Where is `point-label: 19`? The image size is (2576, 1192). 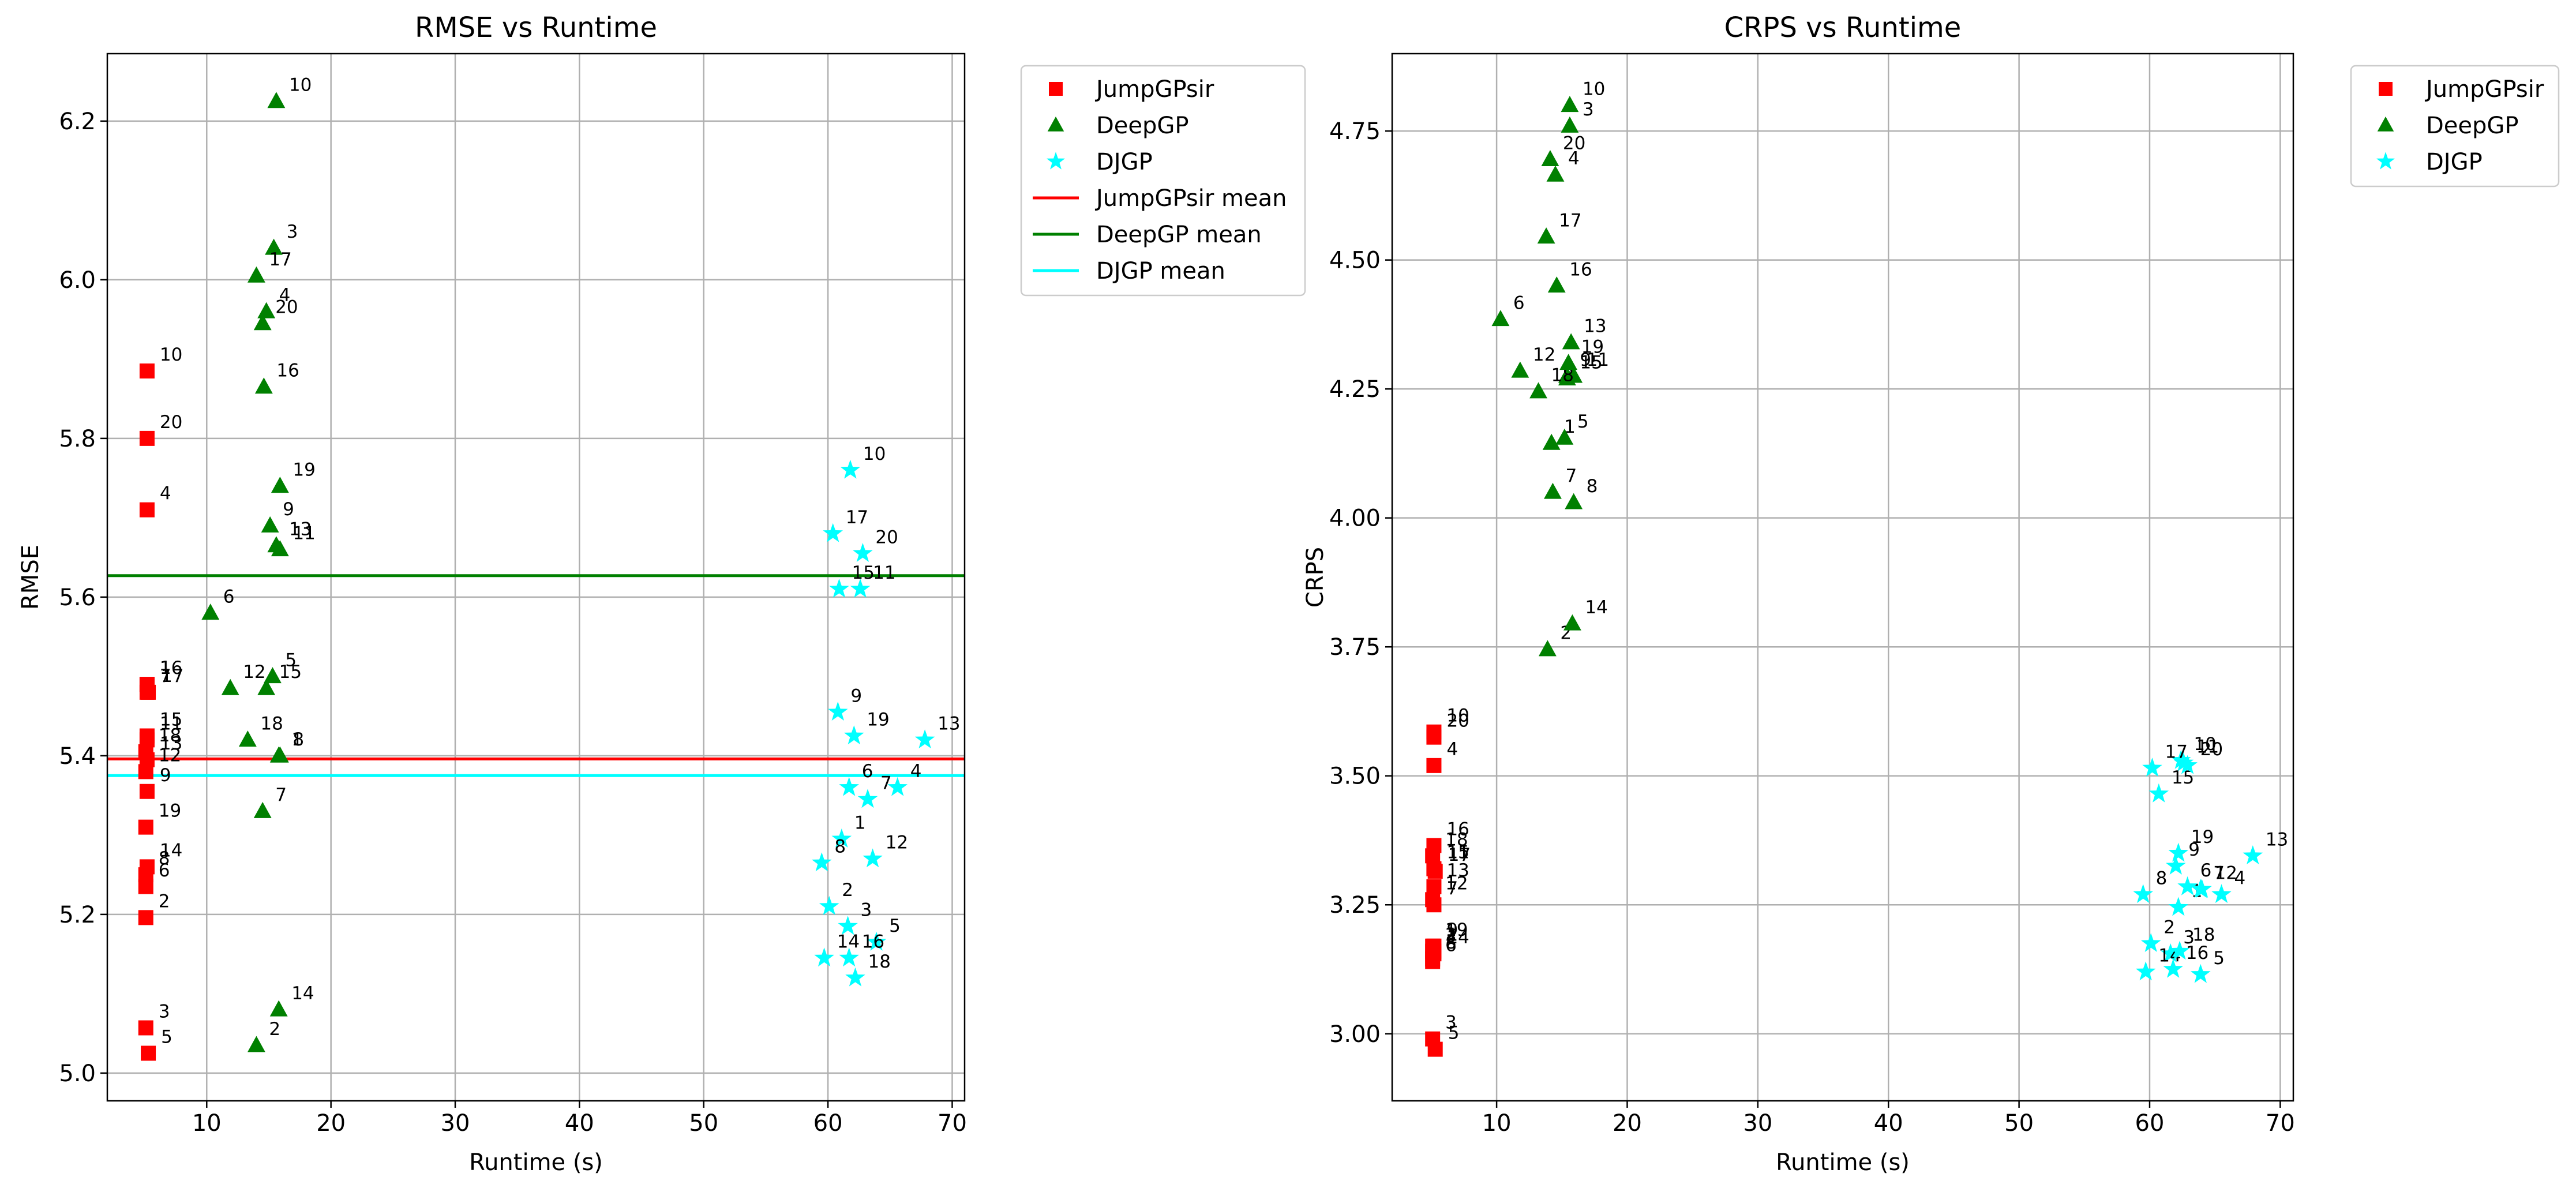
point-label: 19 is located at coordinates (878, 720).